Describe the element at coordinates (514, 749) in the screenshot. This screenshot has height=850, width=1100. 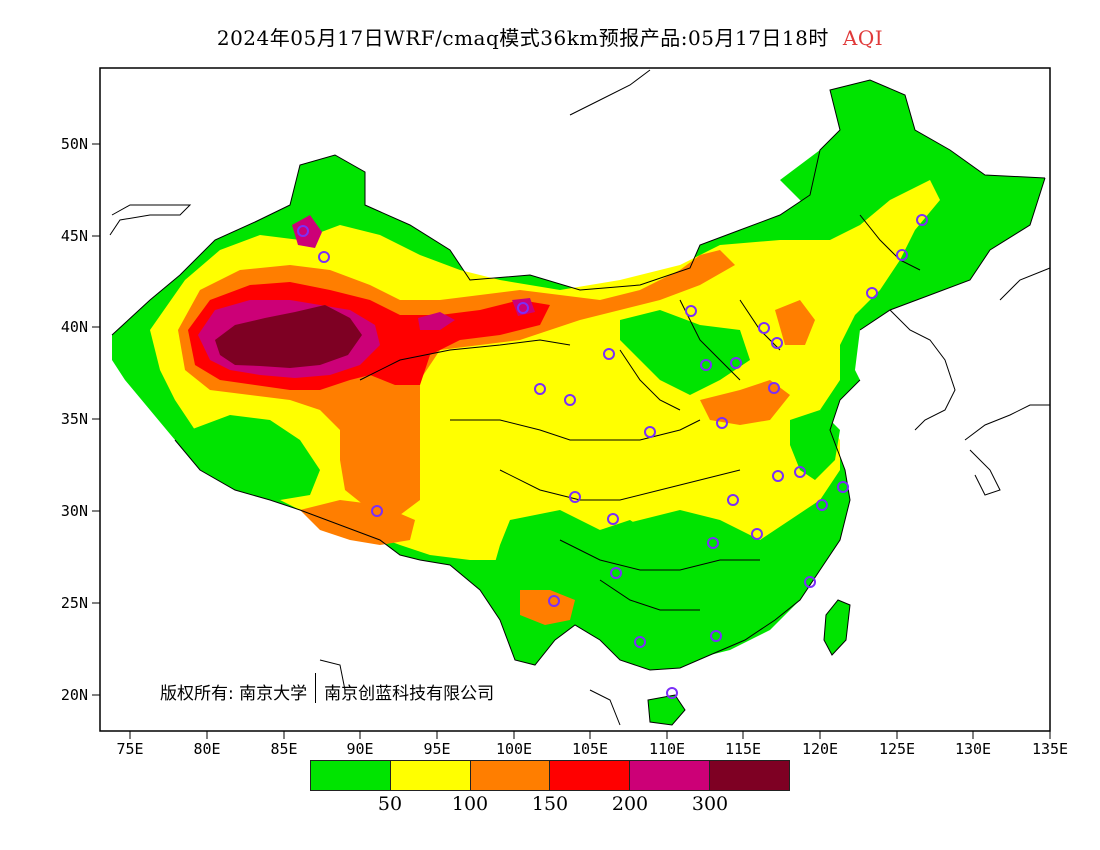
I see `lon-label: 100E` at that location.